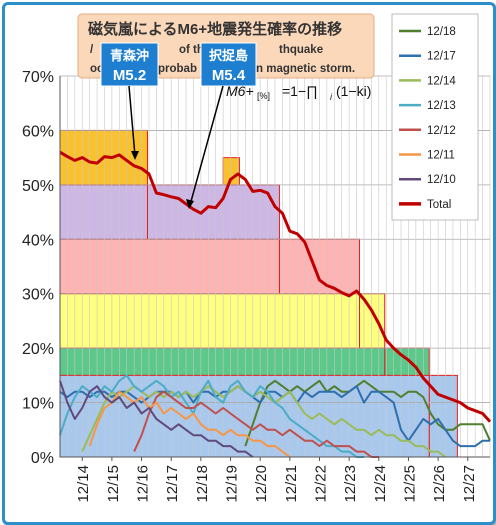  What do you see at coordinates (441, 180) in the screenshot?
I see `legend-label: 12/10` at bounding box center [441, 180].